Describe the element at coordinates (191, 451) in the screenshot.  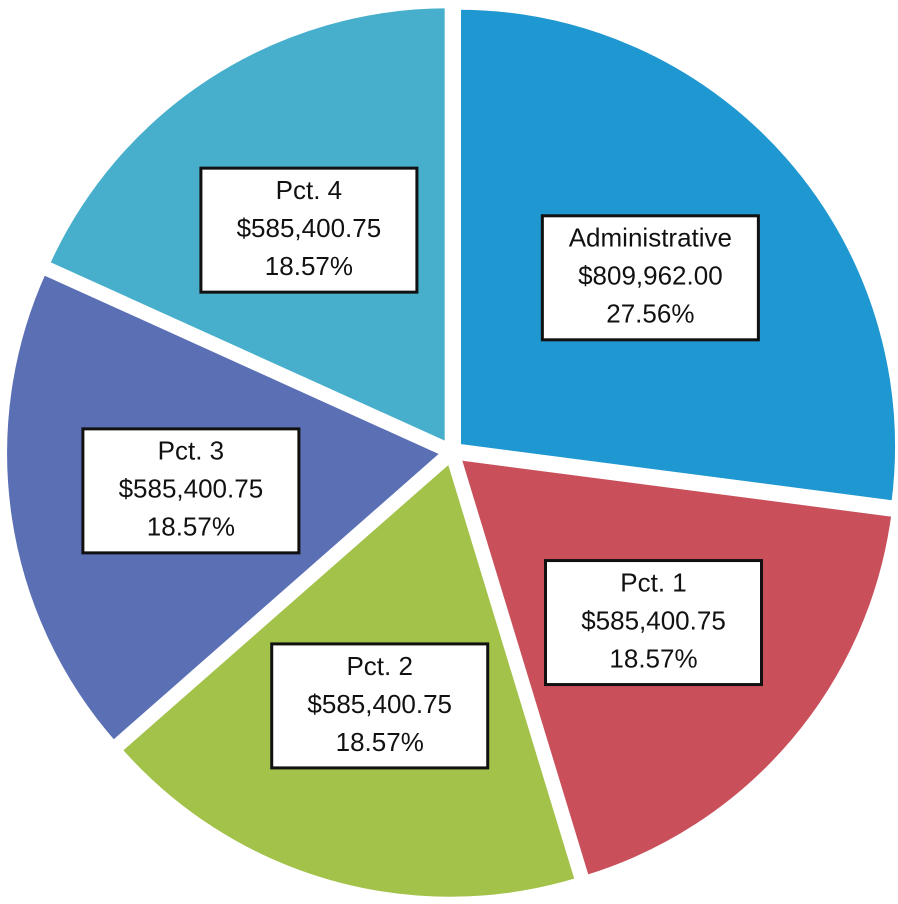
I see `slice-name: Pct. 3` at that location.